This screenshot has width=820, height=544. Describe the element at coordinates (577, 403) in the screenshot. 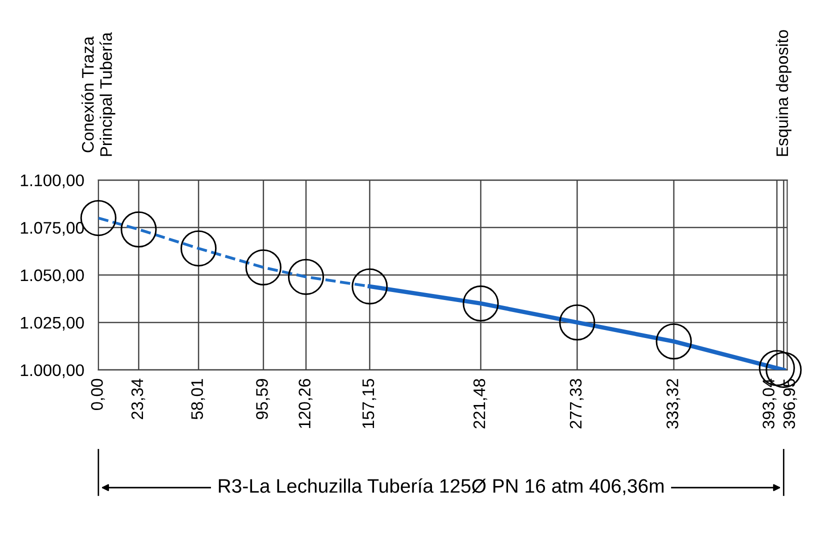

I see `x-tick-label: 277,33` at that location.